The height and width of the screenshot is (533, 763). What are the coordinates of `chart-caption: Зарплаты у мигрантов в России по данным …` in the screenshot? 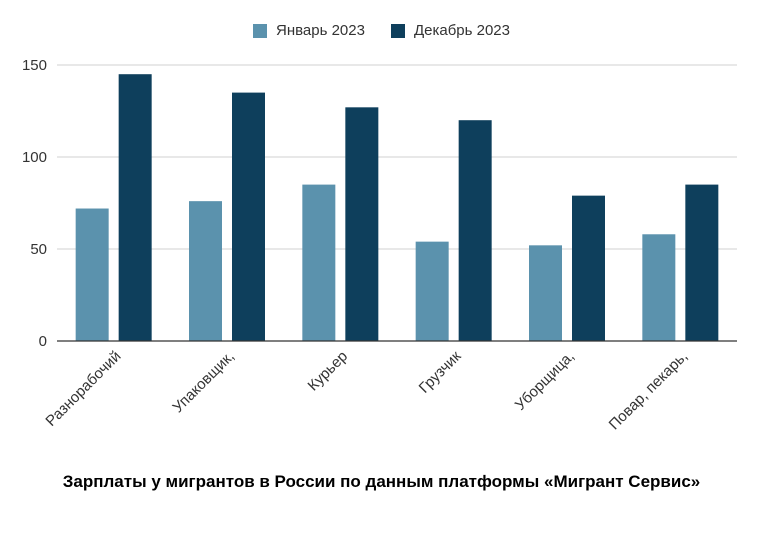 It's located at (381, 481).